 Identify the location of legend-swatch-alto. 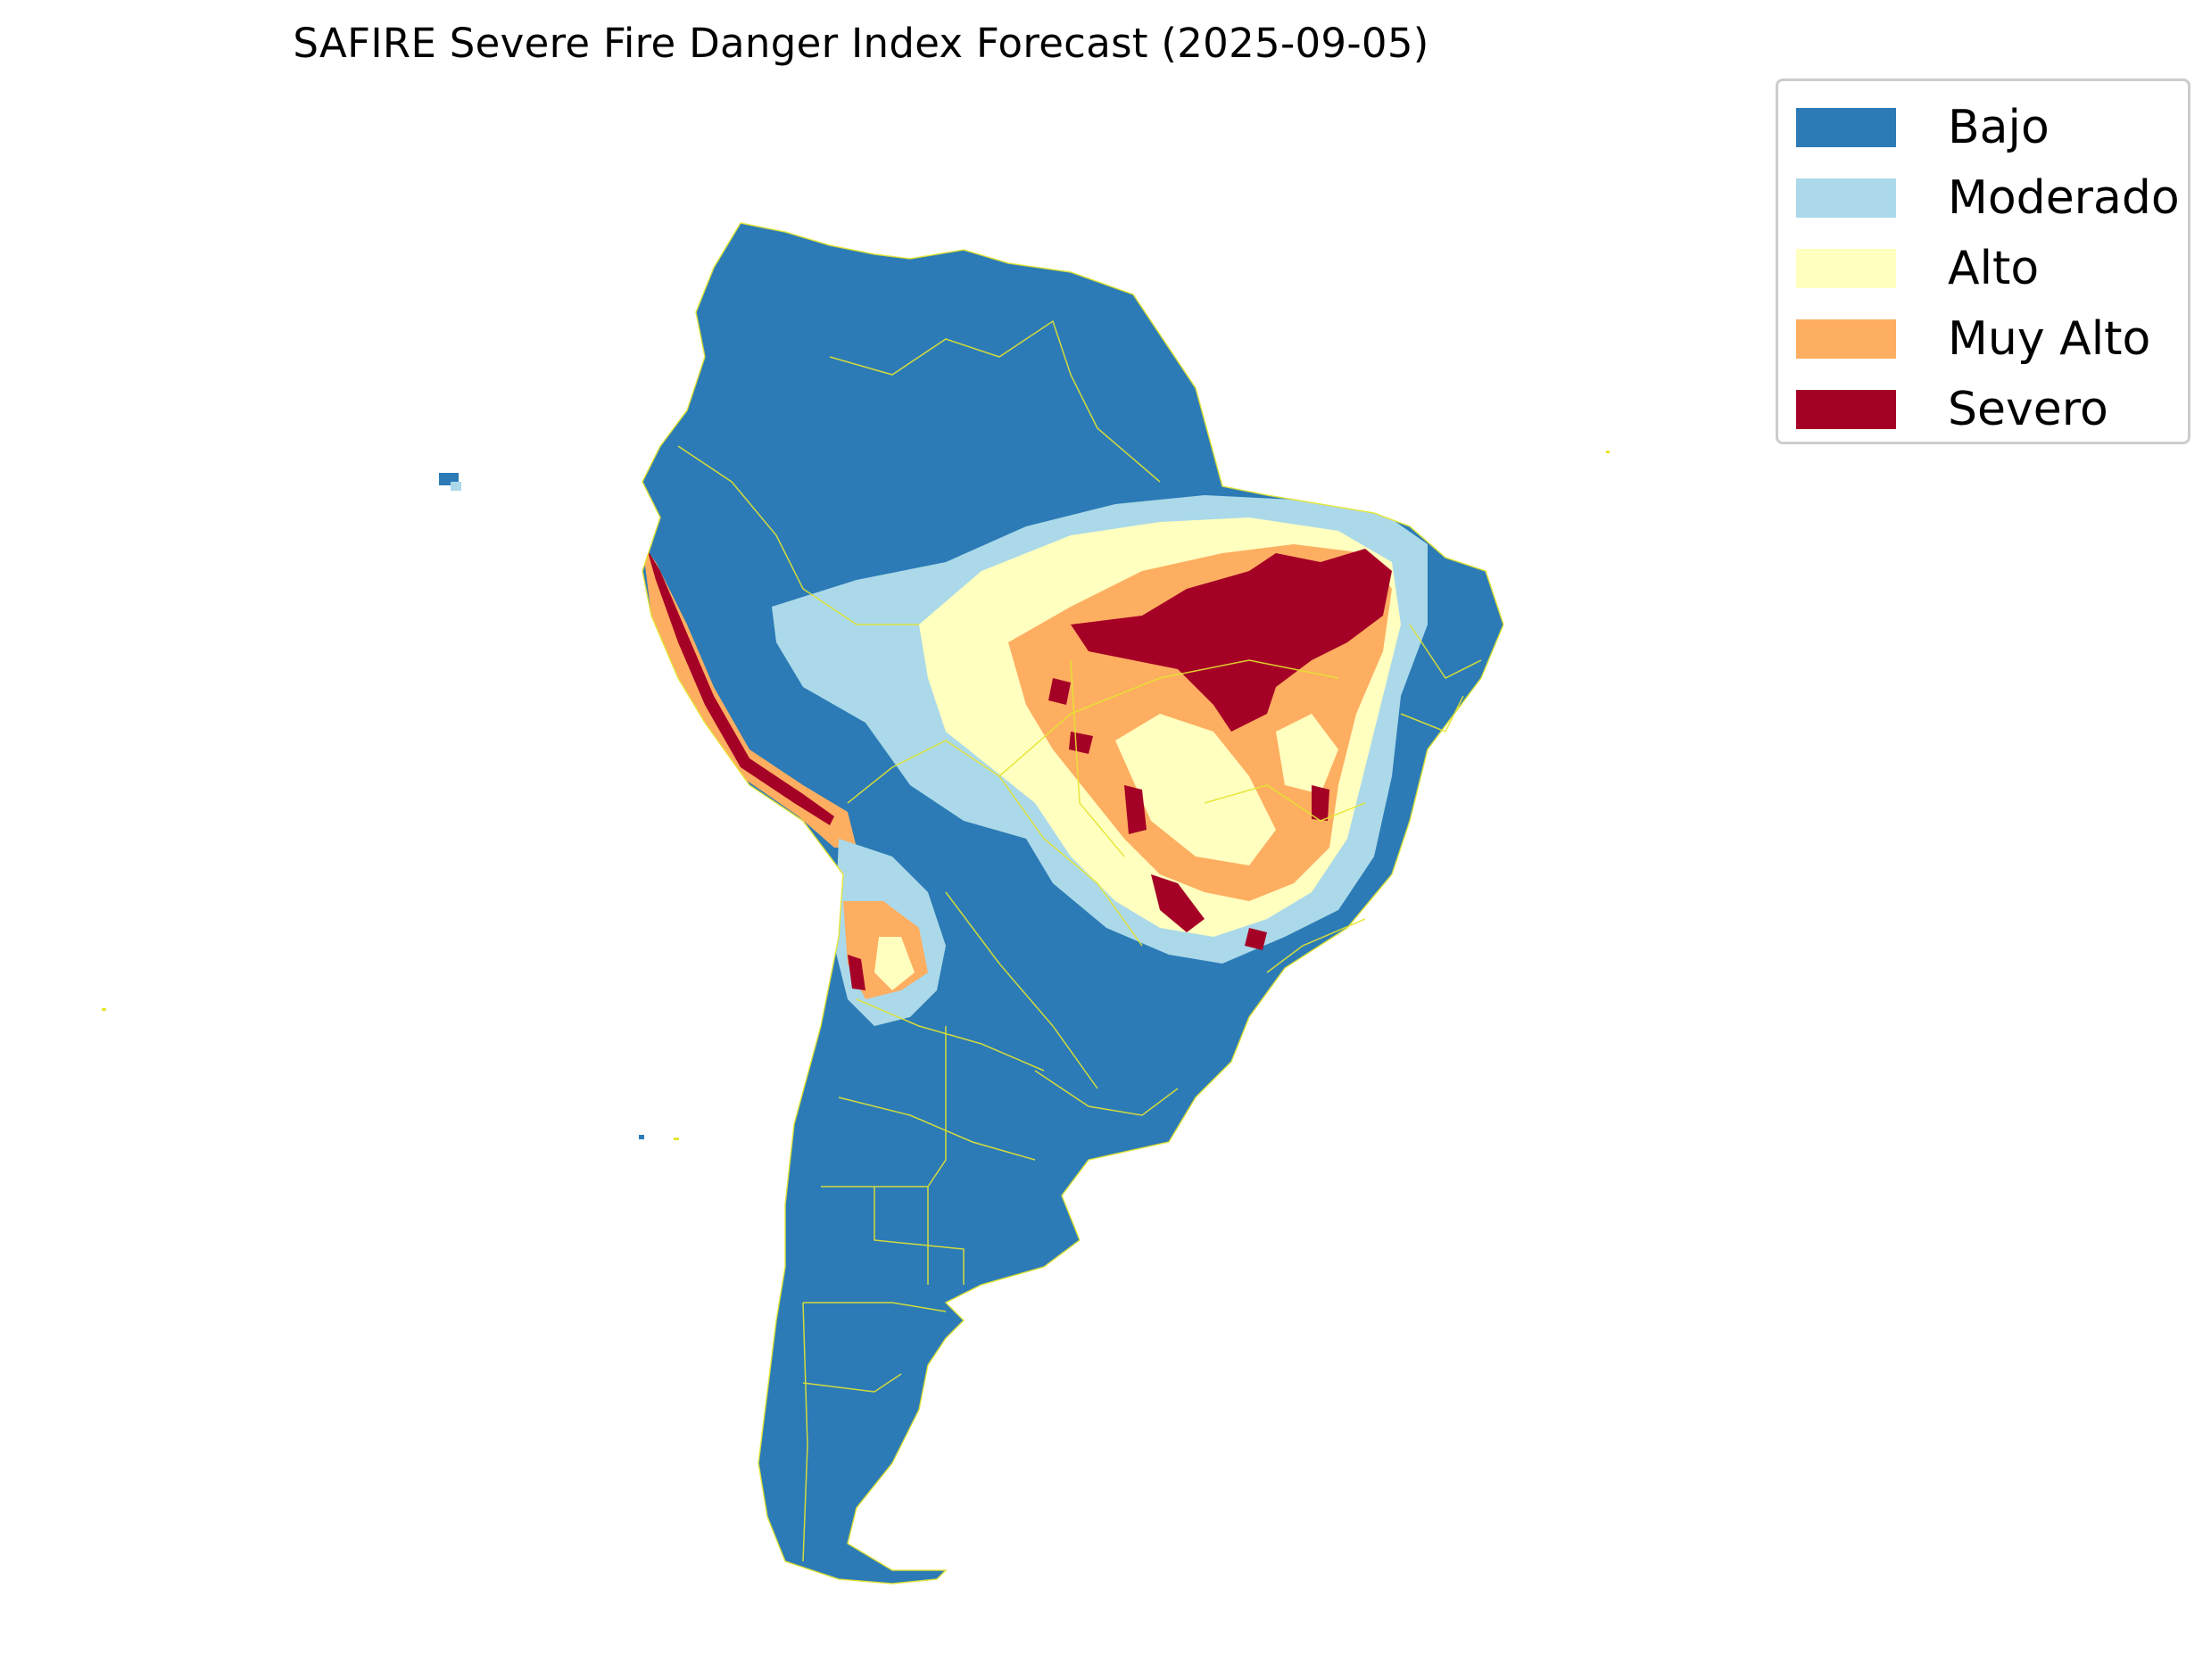
(1846, 268).